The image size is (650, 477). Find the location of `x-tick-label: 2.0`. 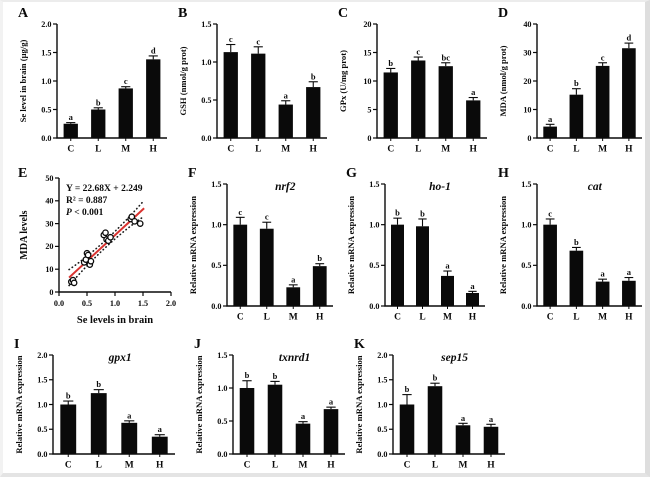

x-tick-label: 2.0 is located at coordinates (171, 303).